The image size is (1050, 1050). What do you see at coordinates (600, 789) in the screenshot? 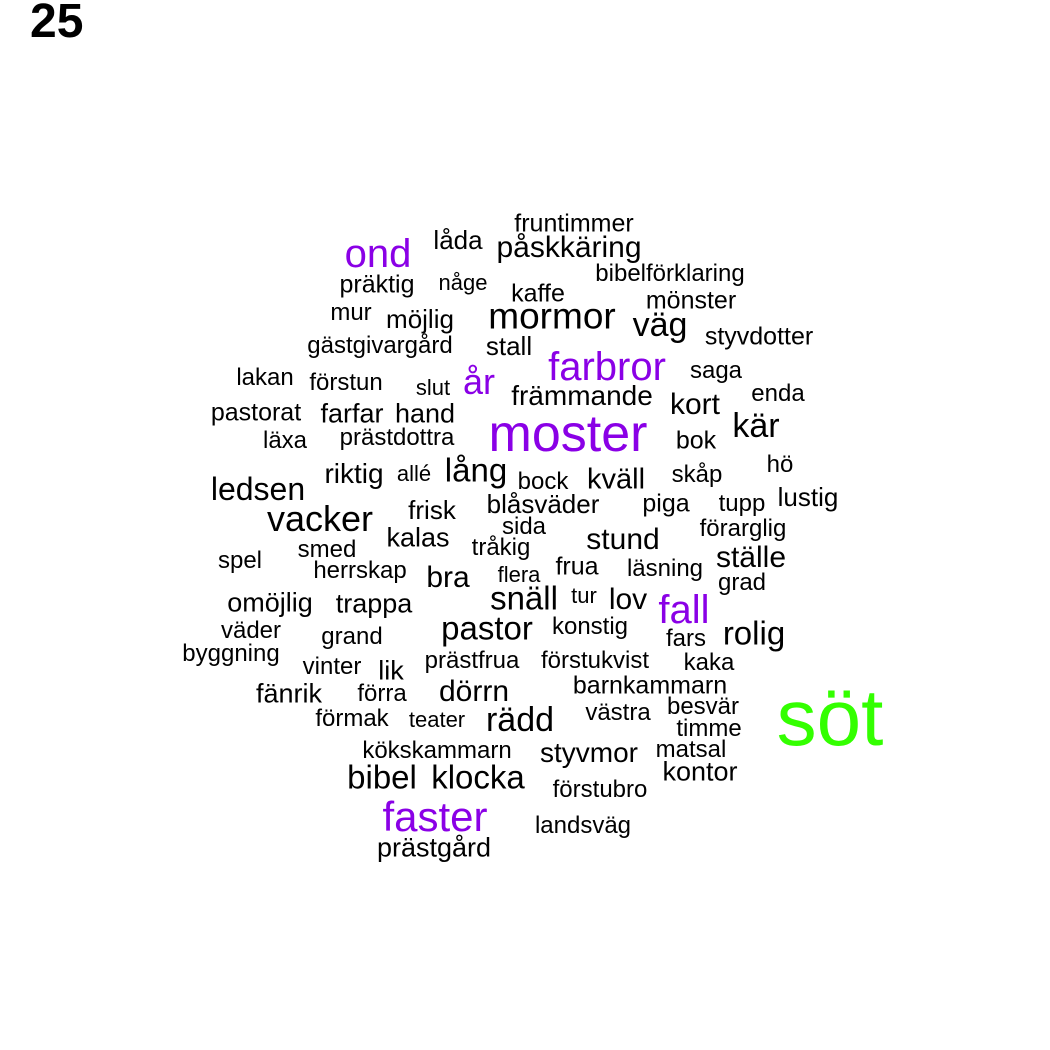
I see `word-förstubro: förstubro` at bounding box center [600, 789].